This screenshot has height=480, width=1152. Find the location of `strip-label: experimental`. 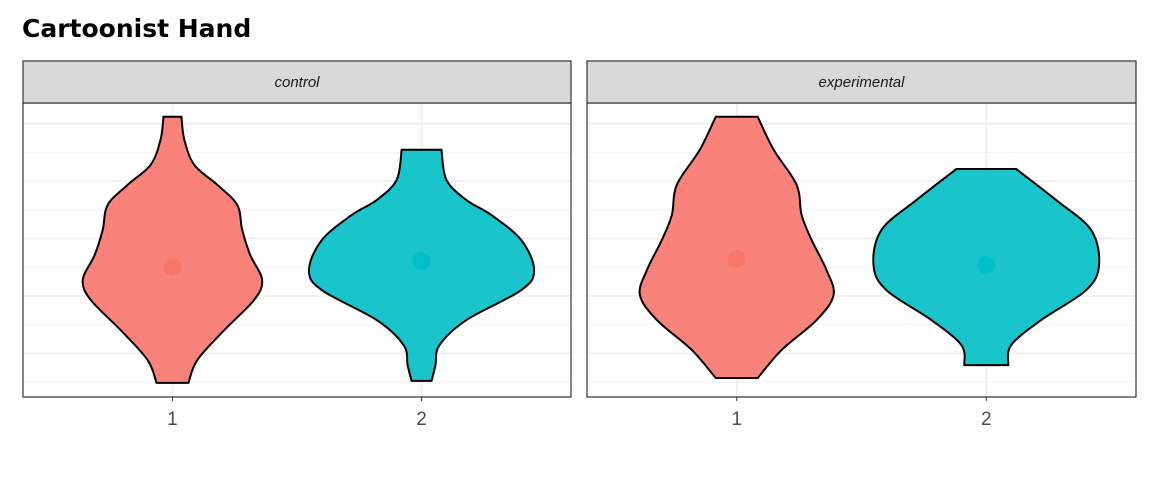

strip-label: experimental is located at coordinates (862, 82).